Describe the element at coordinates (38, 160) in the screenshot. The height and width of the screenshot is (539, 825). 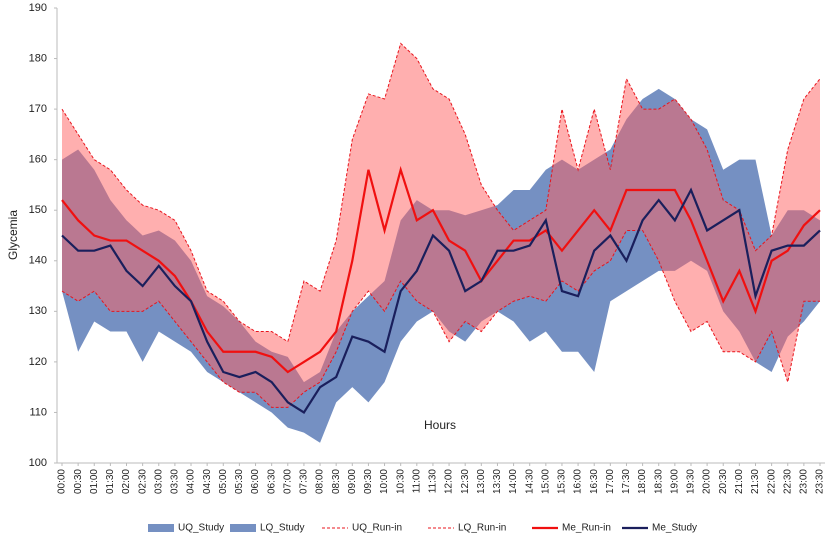
I see `y-tick-label: 160` at that location.